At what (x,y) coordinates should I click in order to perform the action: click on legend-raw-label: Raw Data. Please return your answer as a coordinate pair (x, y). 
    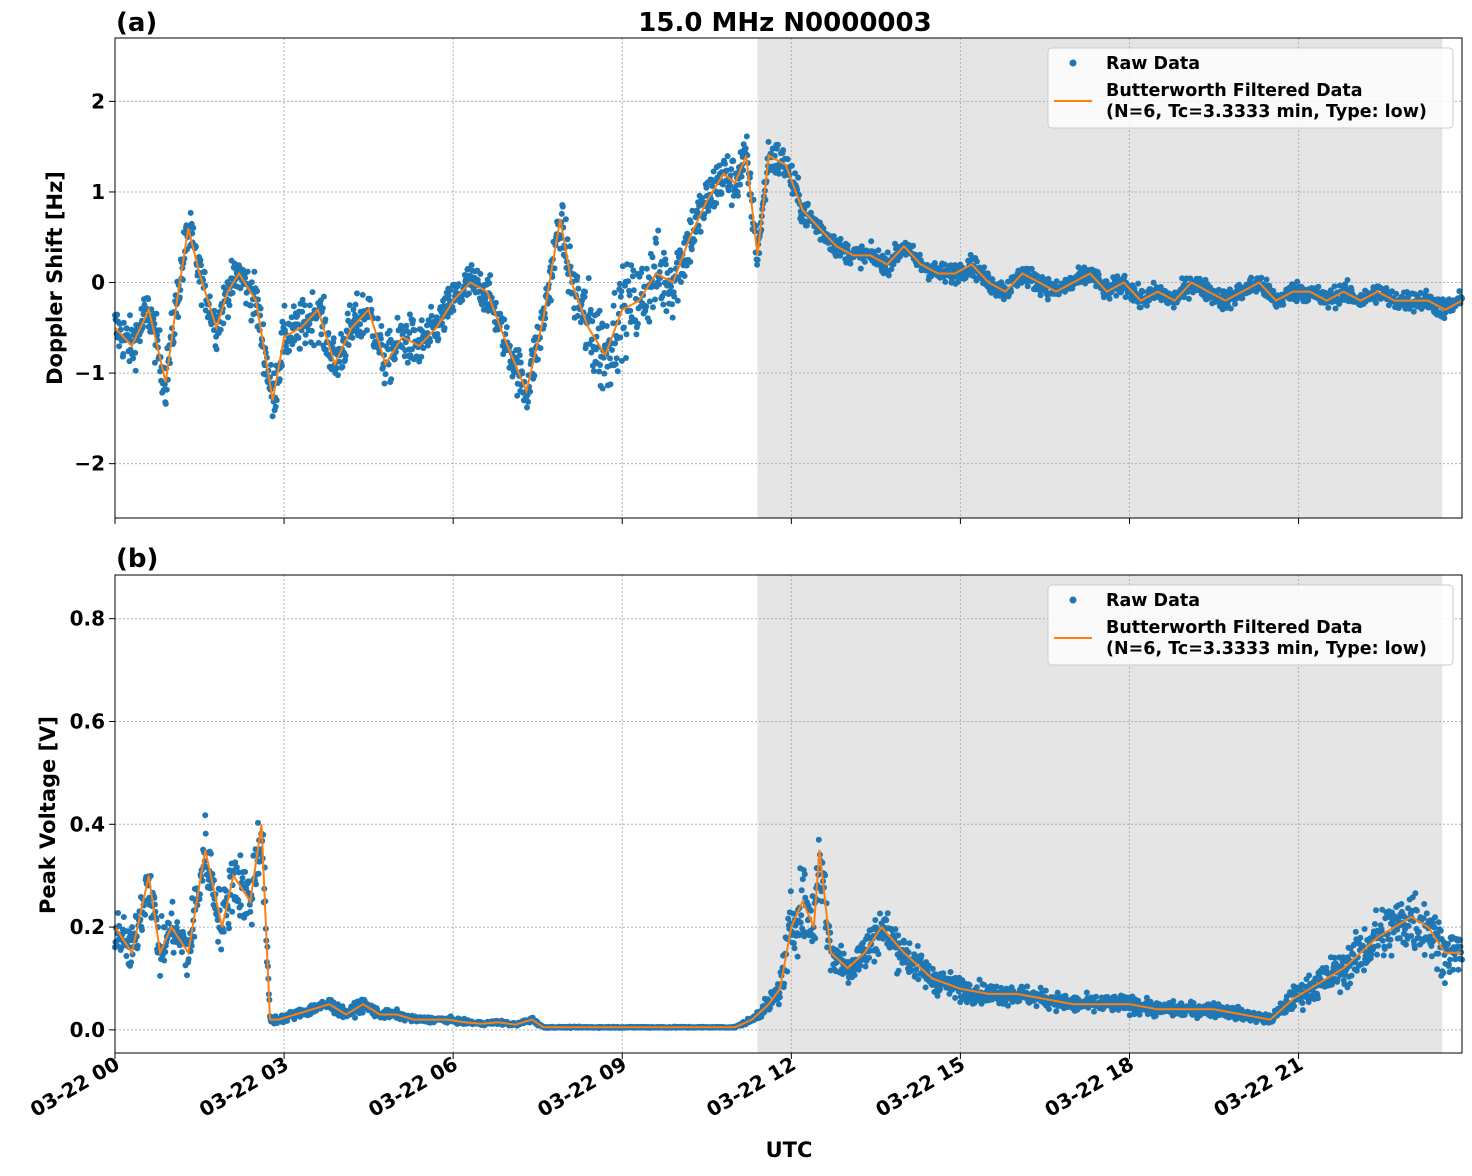
    Looking at the image, I should click on (1153, 64).